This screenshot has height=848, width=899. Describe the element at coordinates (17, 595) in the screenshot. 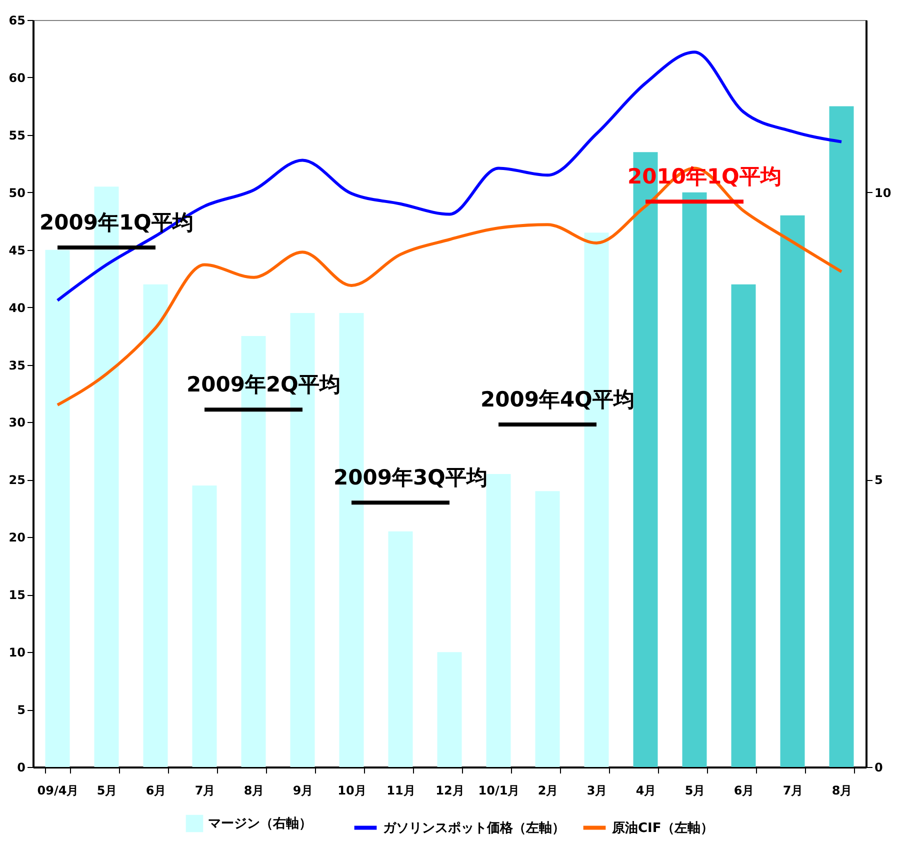

I see `y-tick-label: 15` at that location.